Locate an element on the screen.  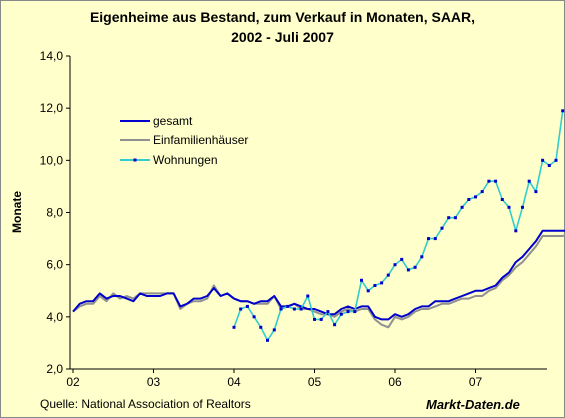
x-tick-label: 02 is located at coordinates (73, 382).